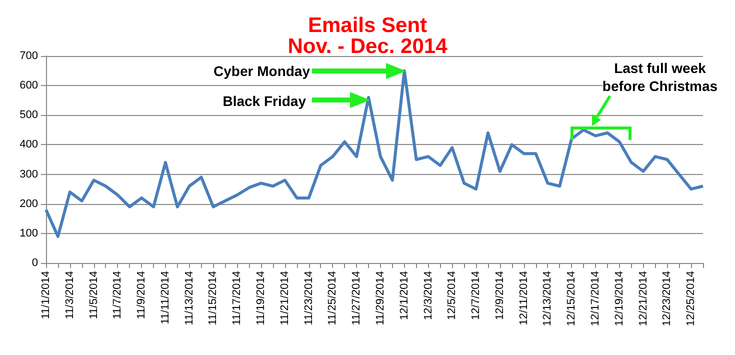 This screenshot has width=735, height=355. I want to click on x-tick-label: 12/1/2014, so click(404, 295).